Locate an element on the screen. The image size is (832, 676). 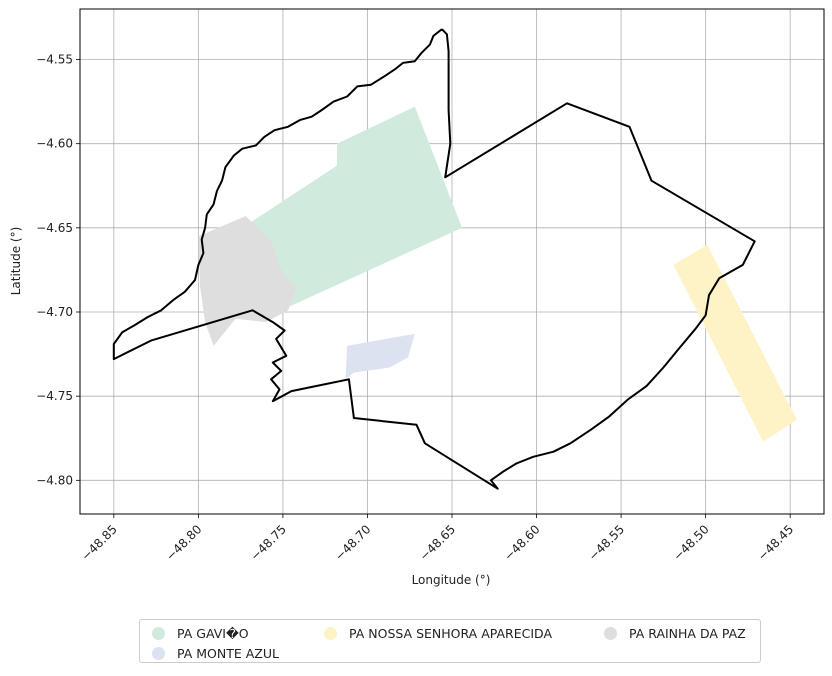
legend-label-gavio: PA GAVI�O is located at coordinates (213, 633).